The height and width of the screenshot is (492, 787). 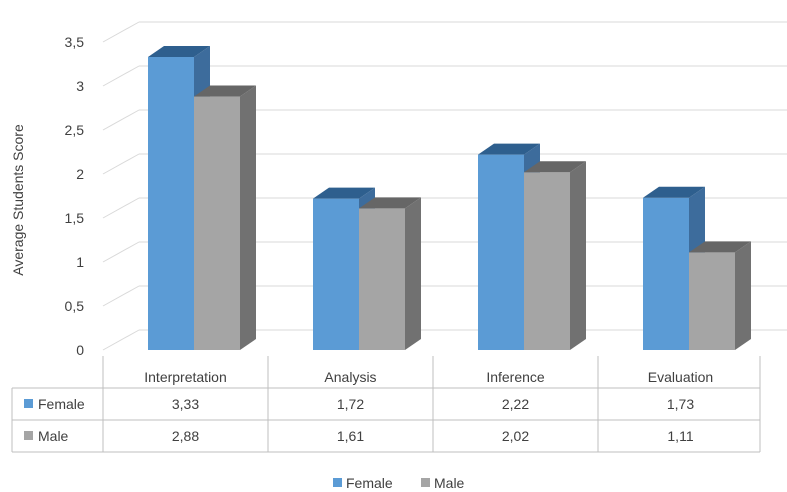 What do you see at coordinates (337, 482) in the screenshot?
I see `legend-swatch-female` at bounding box center [337, 482].